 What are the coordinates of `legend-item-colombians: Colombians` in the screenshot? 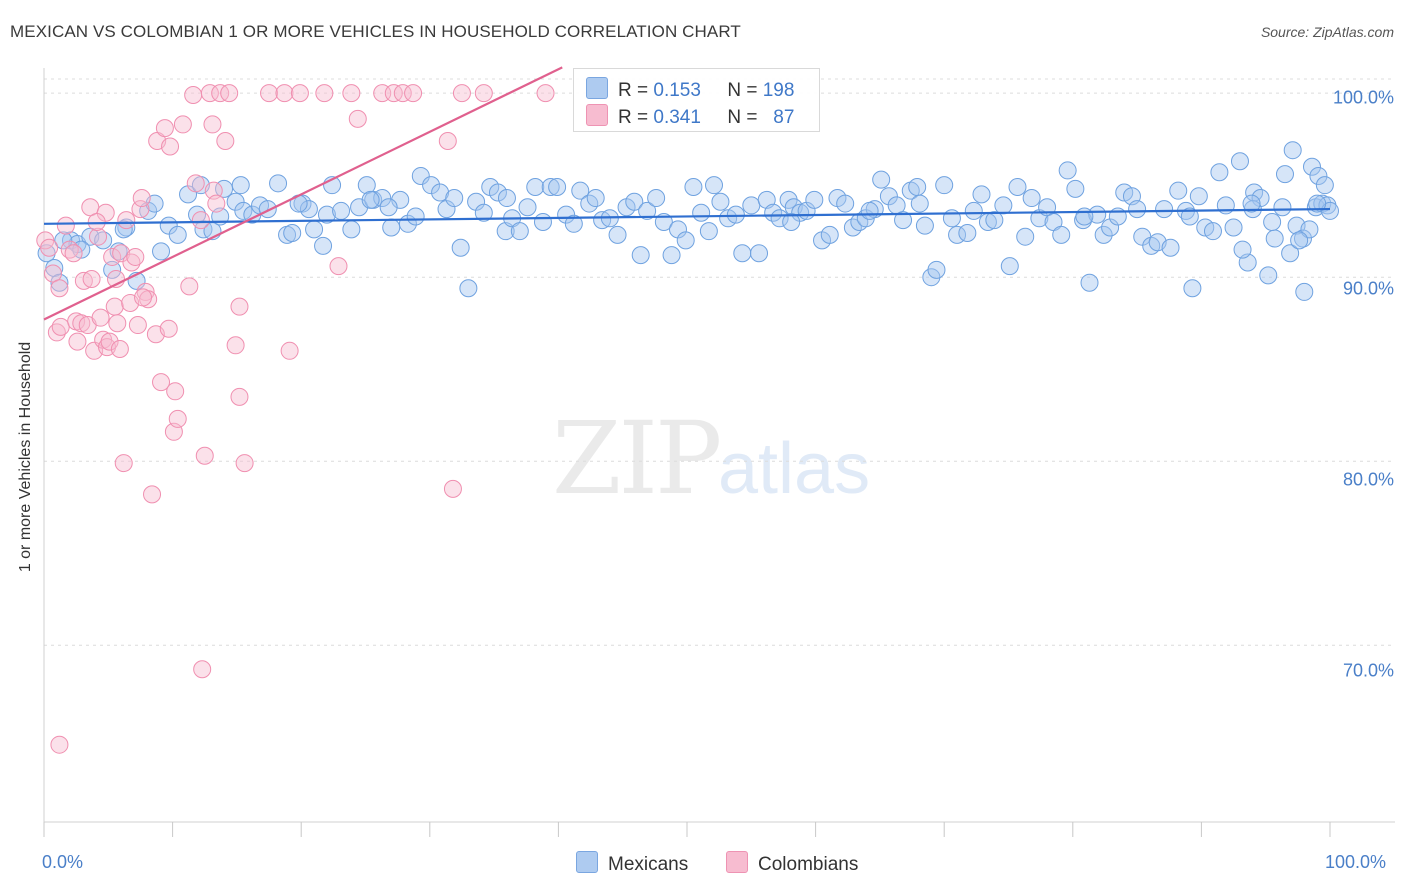 It's located at (792, 863).